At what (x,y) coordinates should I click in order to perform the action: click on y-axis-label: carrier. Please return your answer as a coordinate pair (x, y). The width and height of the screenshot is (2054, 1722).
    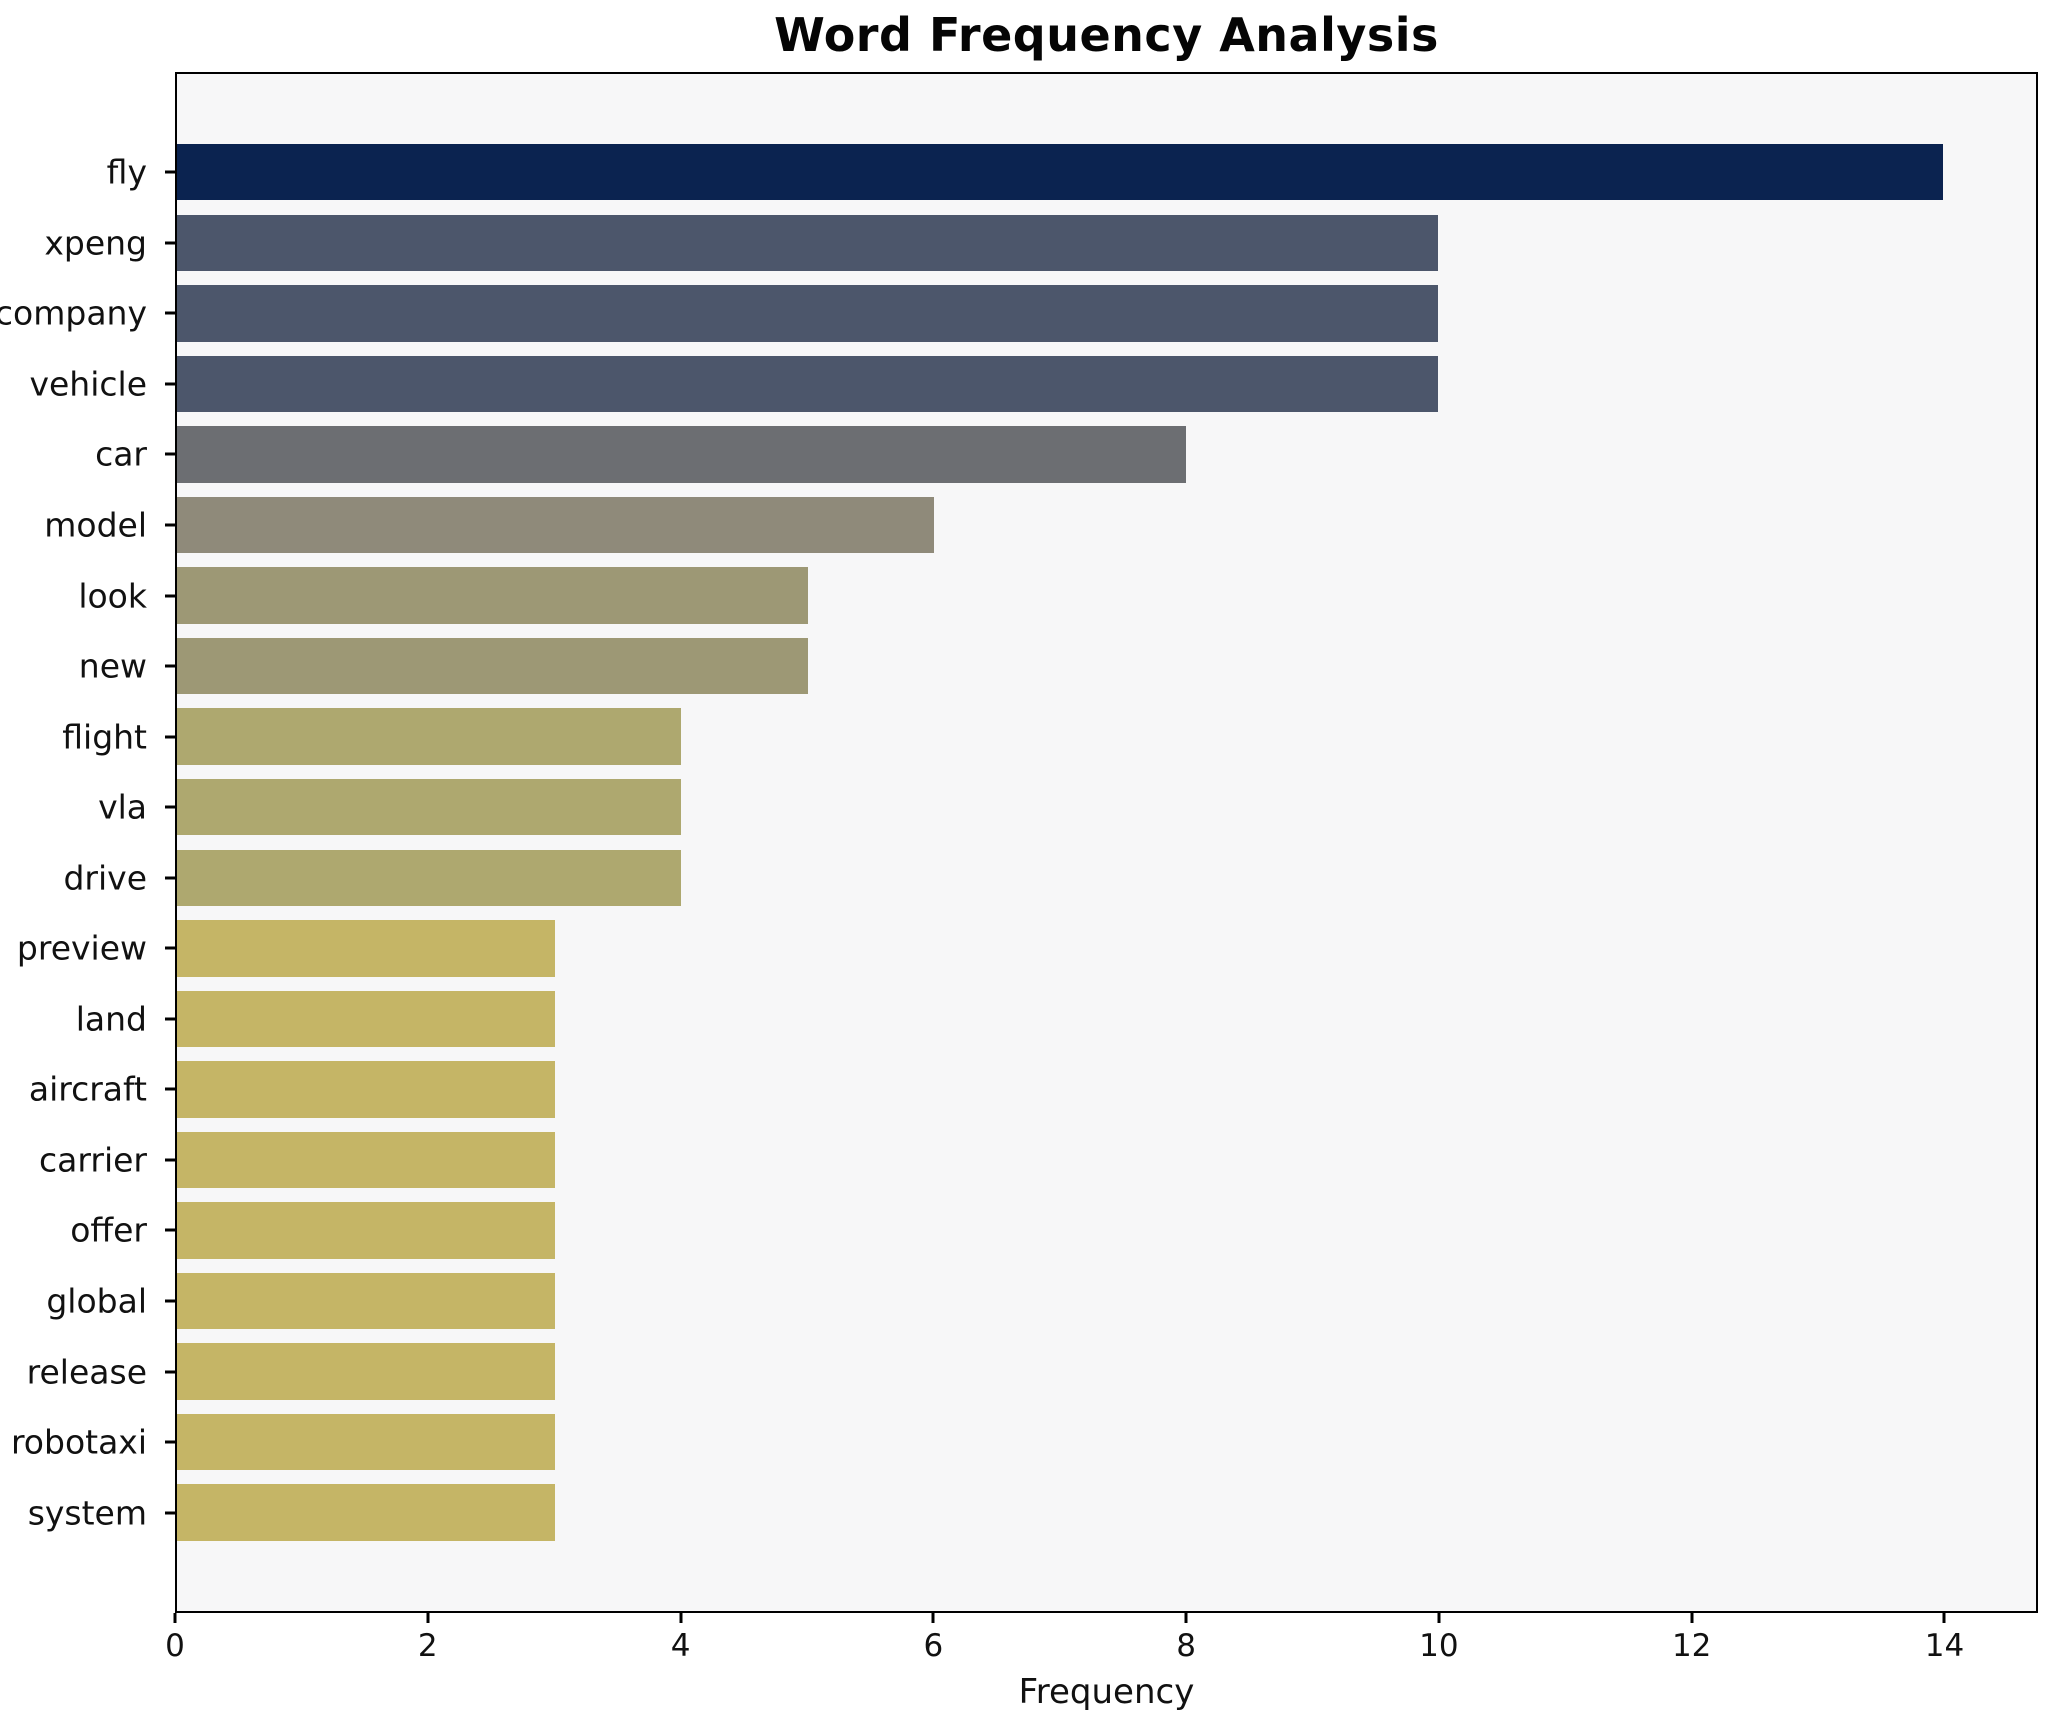
    Looking at the image, I should click on (93, 1160).